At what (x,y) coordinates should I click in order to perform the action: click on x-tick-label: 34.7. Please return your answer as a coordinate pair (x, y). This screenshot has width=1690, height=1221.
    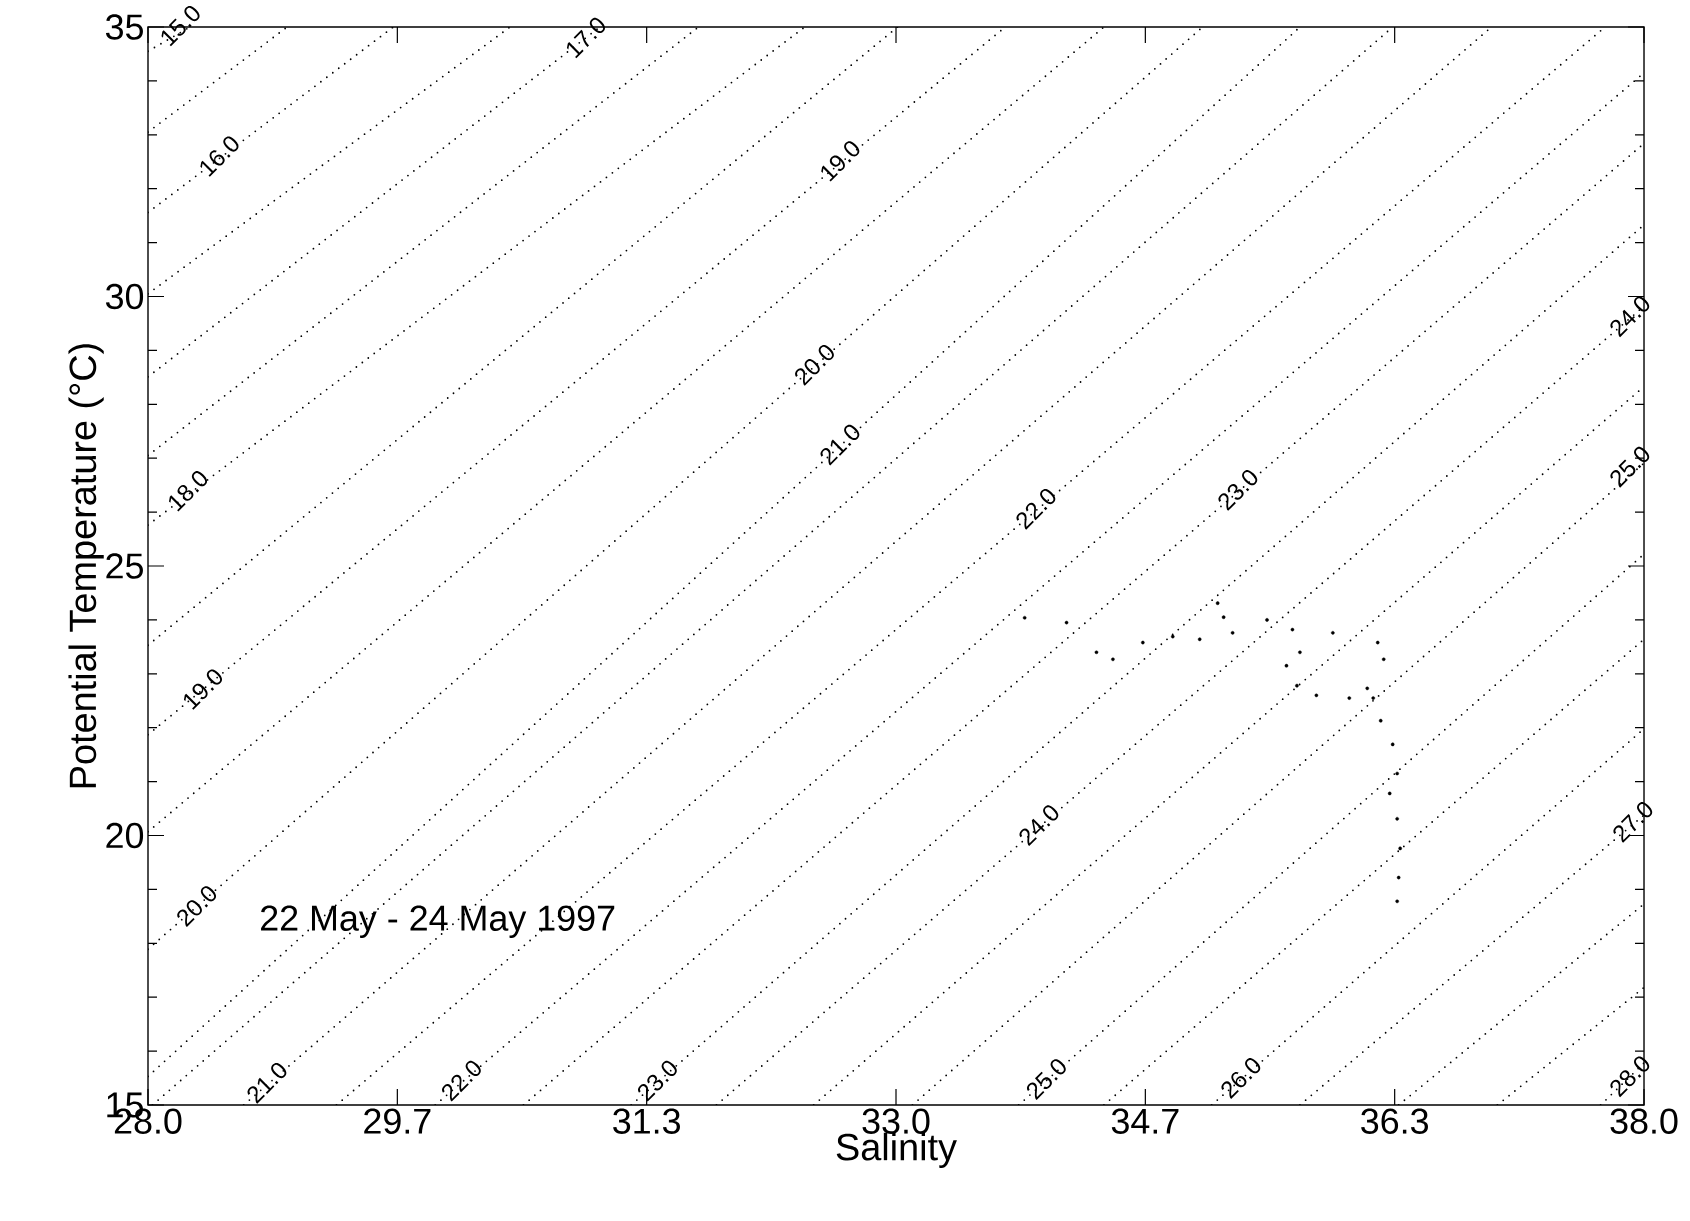
    Looking at the image, I should click on (1145, 1121).